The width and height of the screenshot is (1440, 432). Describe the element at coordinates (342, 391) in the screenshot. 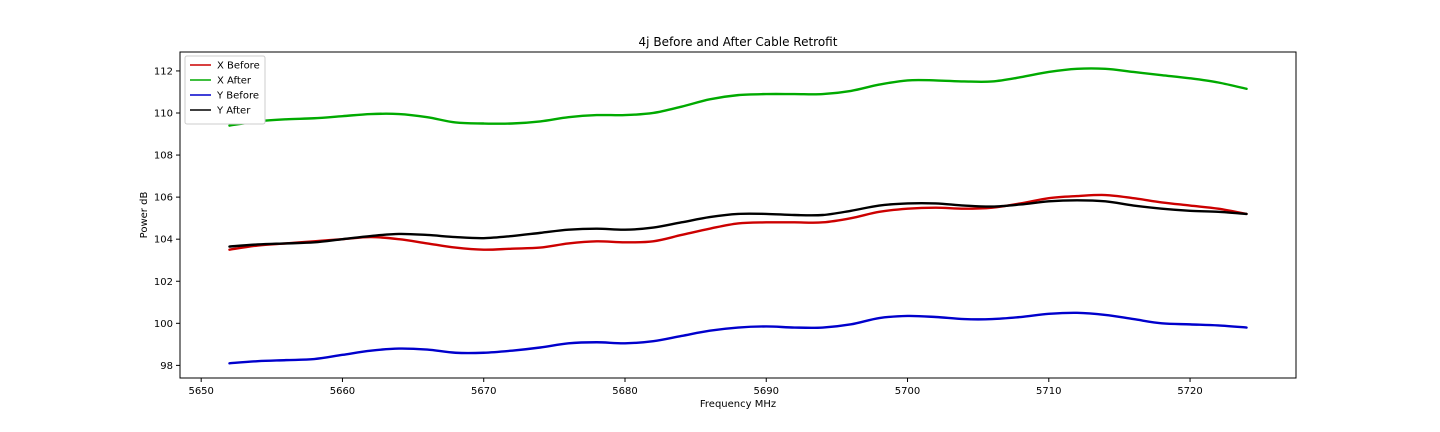

I see `x-tick-label: 5660` at that location.